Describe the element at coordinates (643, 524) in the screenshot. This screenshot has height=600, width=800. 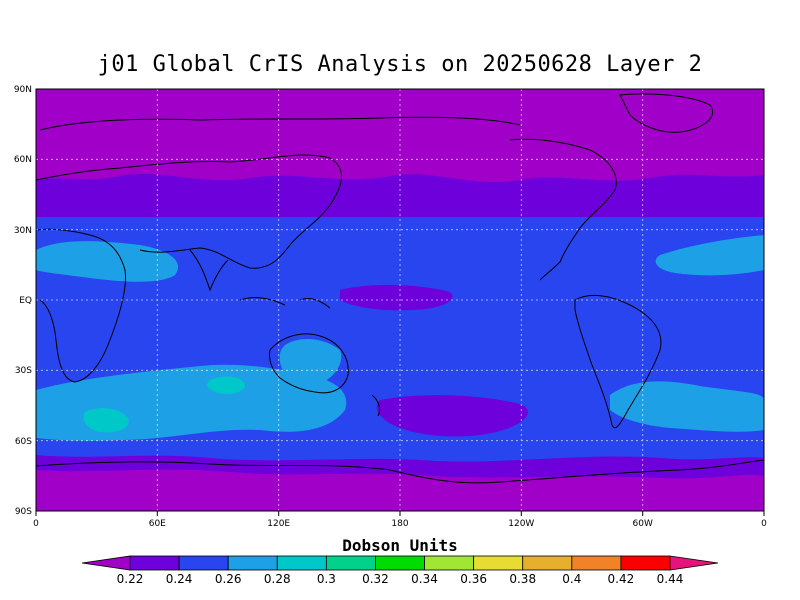
I see `lon-label-60w: 60W` at that location.